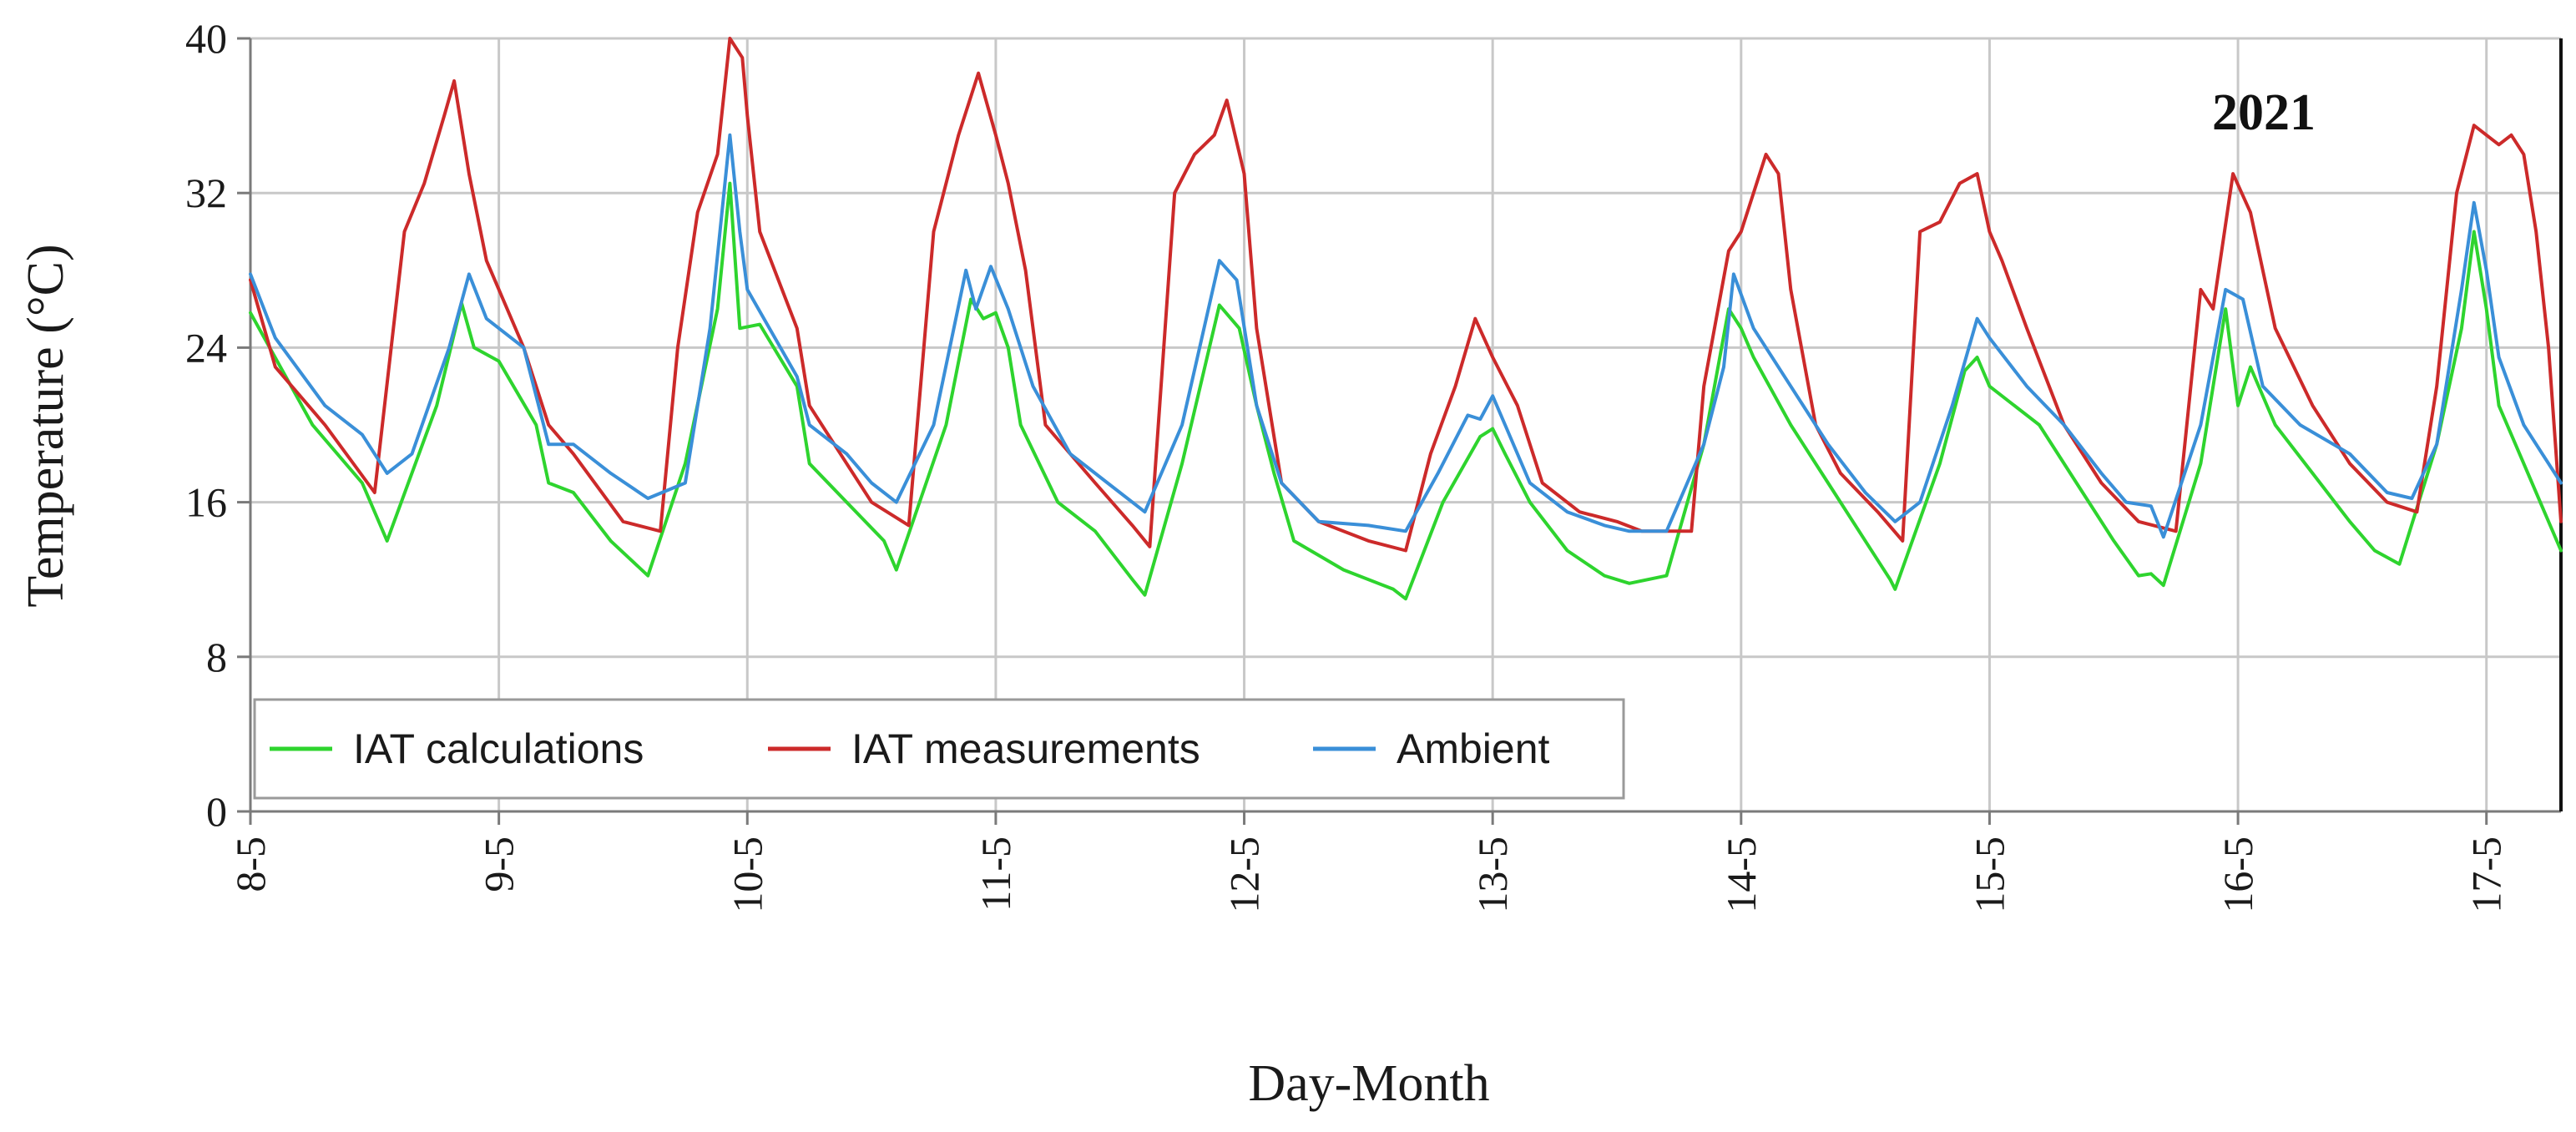 The image size is (2576, 1132). I want to click on y-tick-label: 32, so click(206, 192).